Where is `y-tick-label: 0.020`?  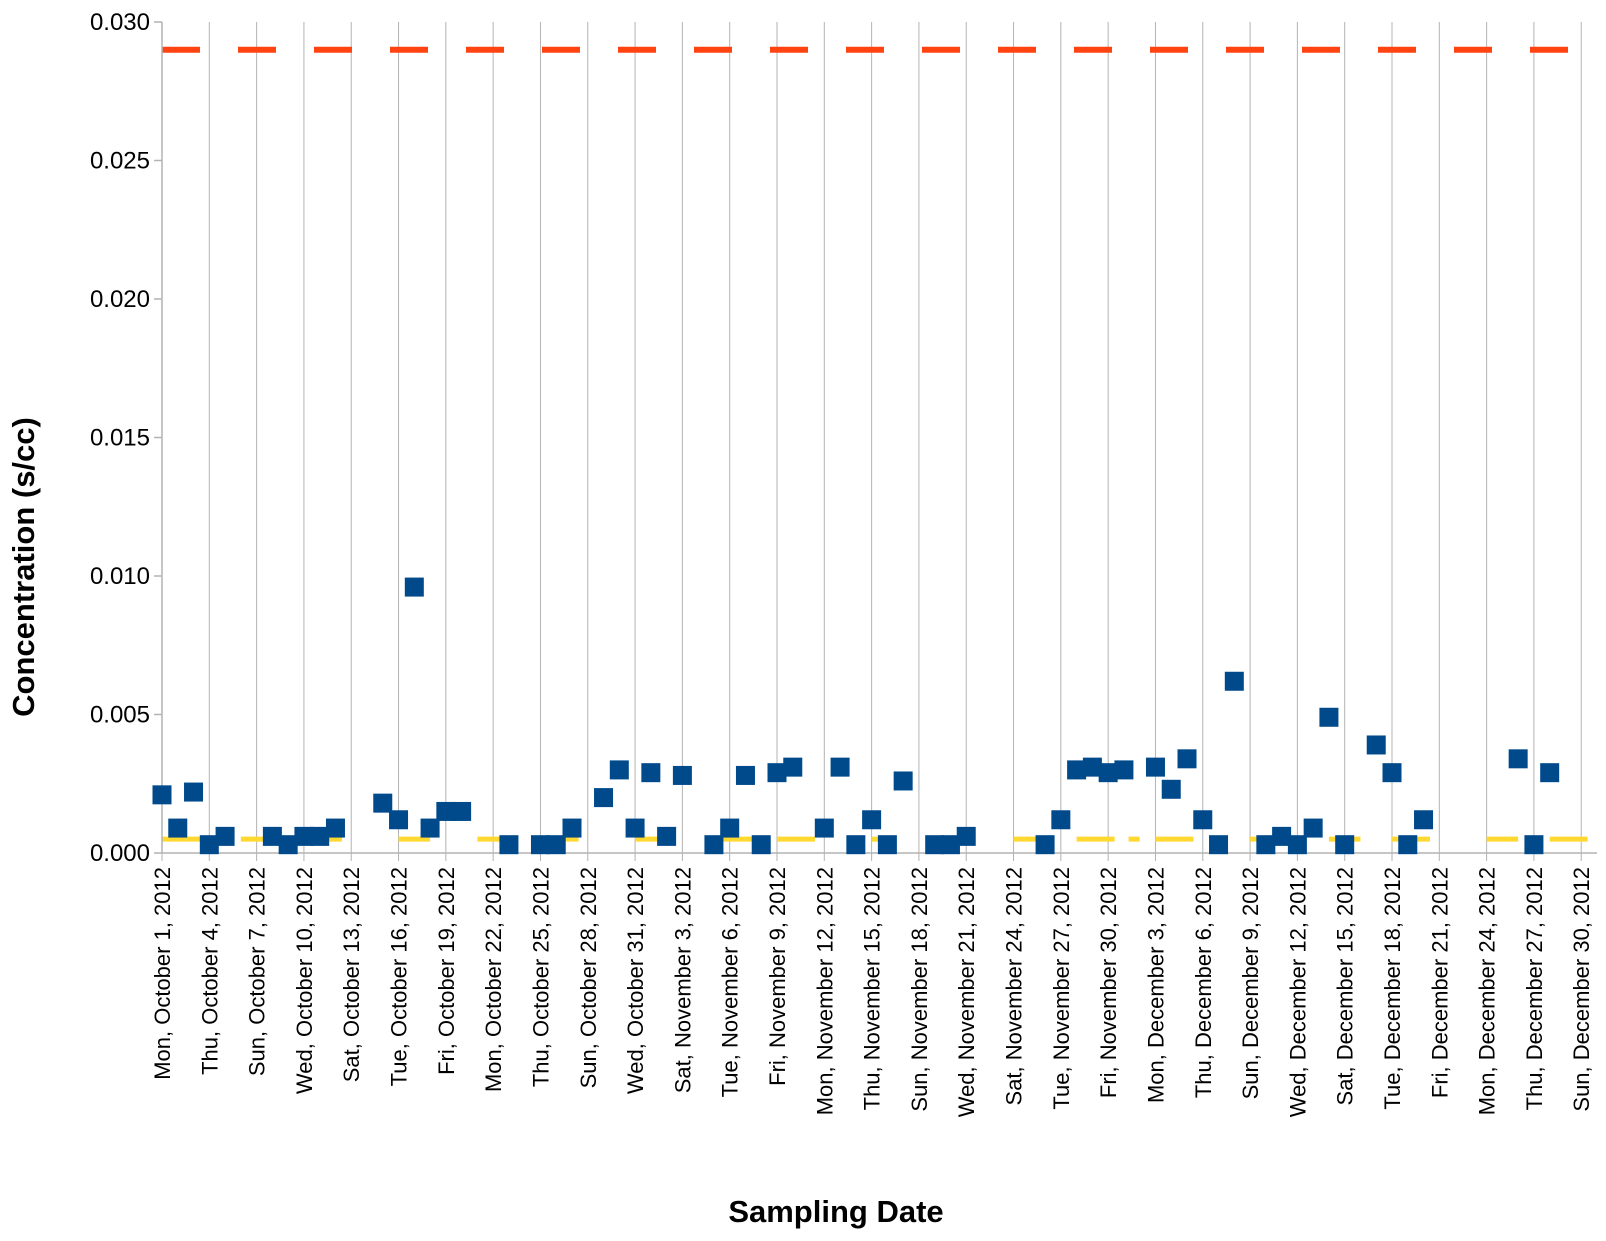
y-tick-label: 0.020 is located at coordinates (120, 299).